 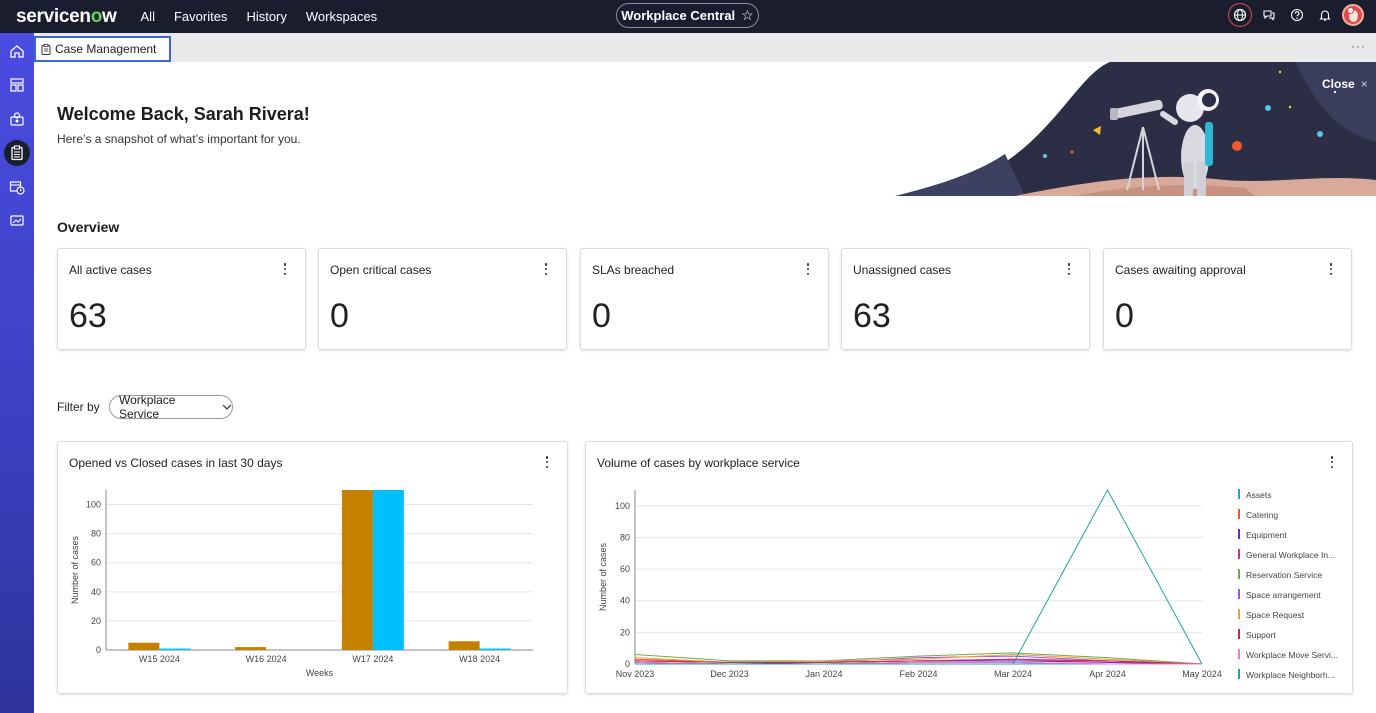 I want to click on more-icon: ···, so click(x=1358, y=46).